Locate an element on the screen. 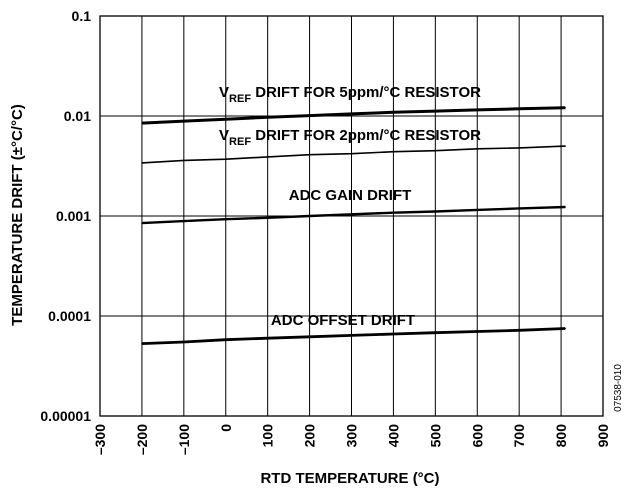  annotation-text: DRIFT FOR 2ppm/°C RESISTOR is located at coordinates (366, 135).